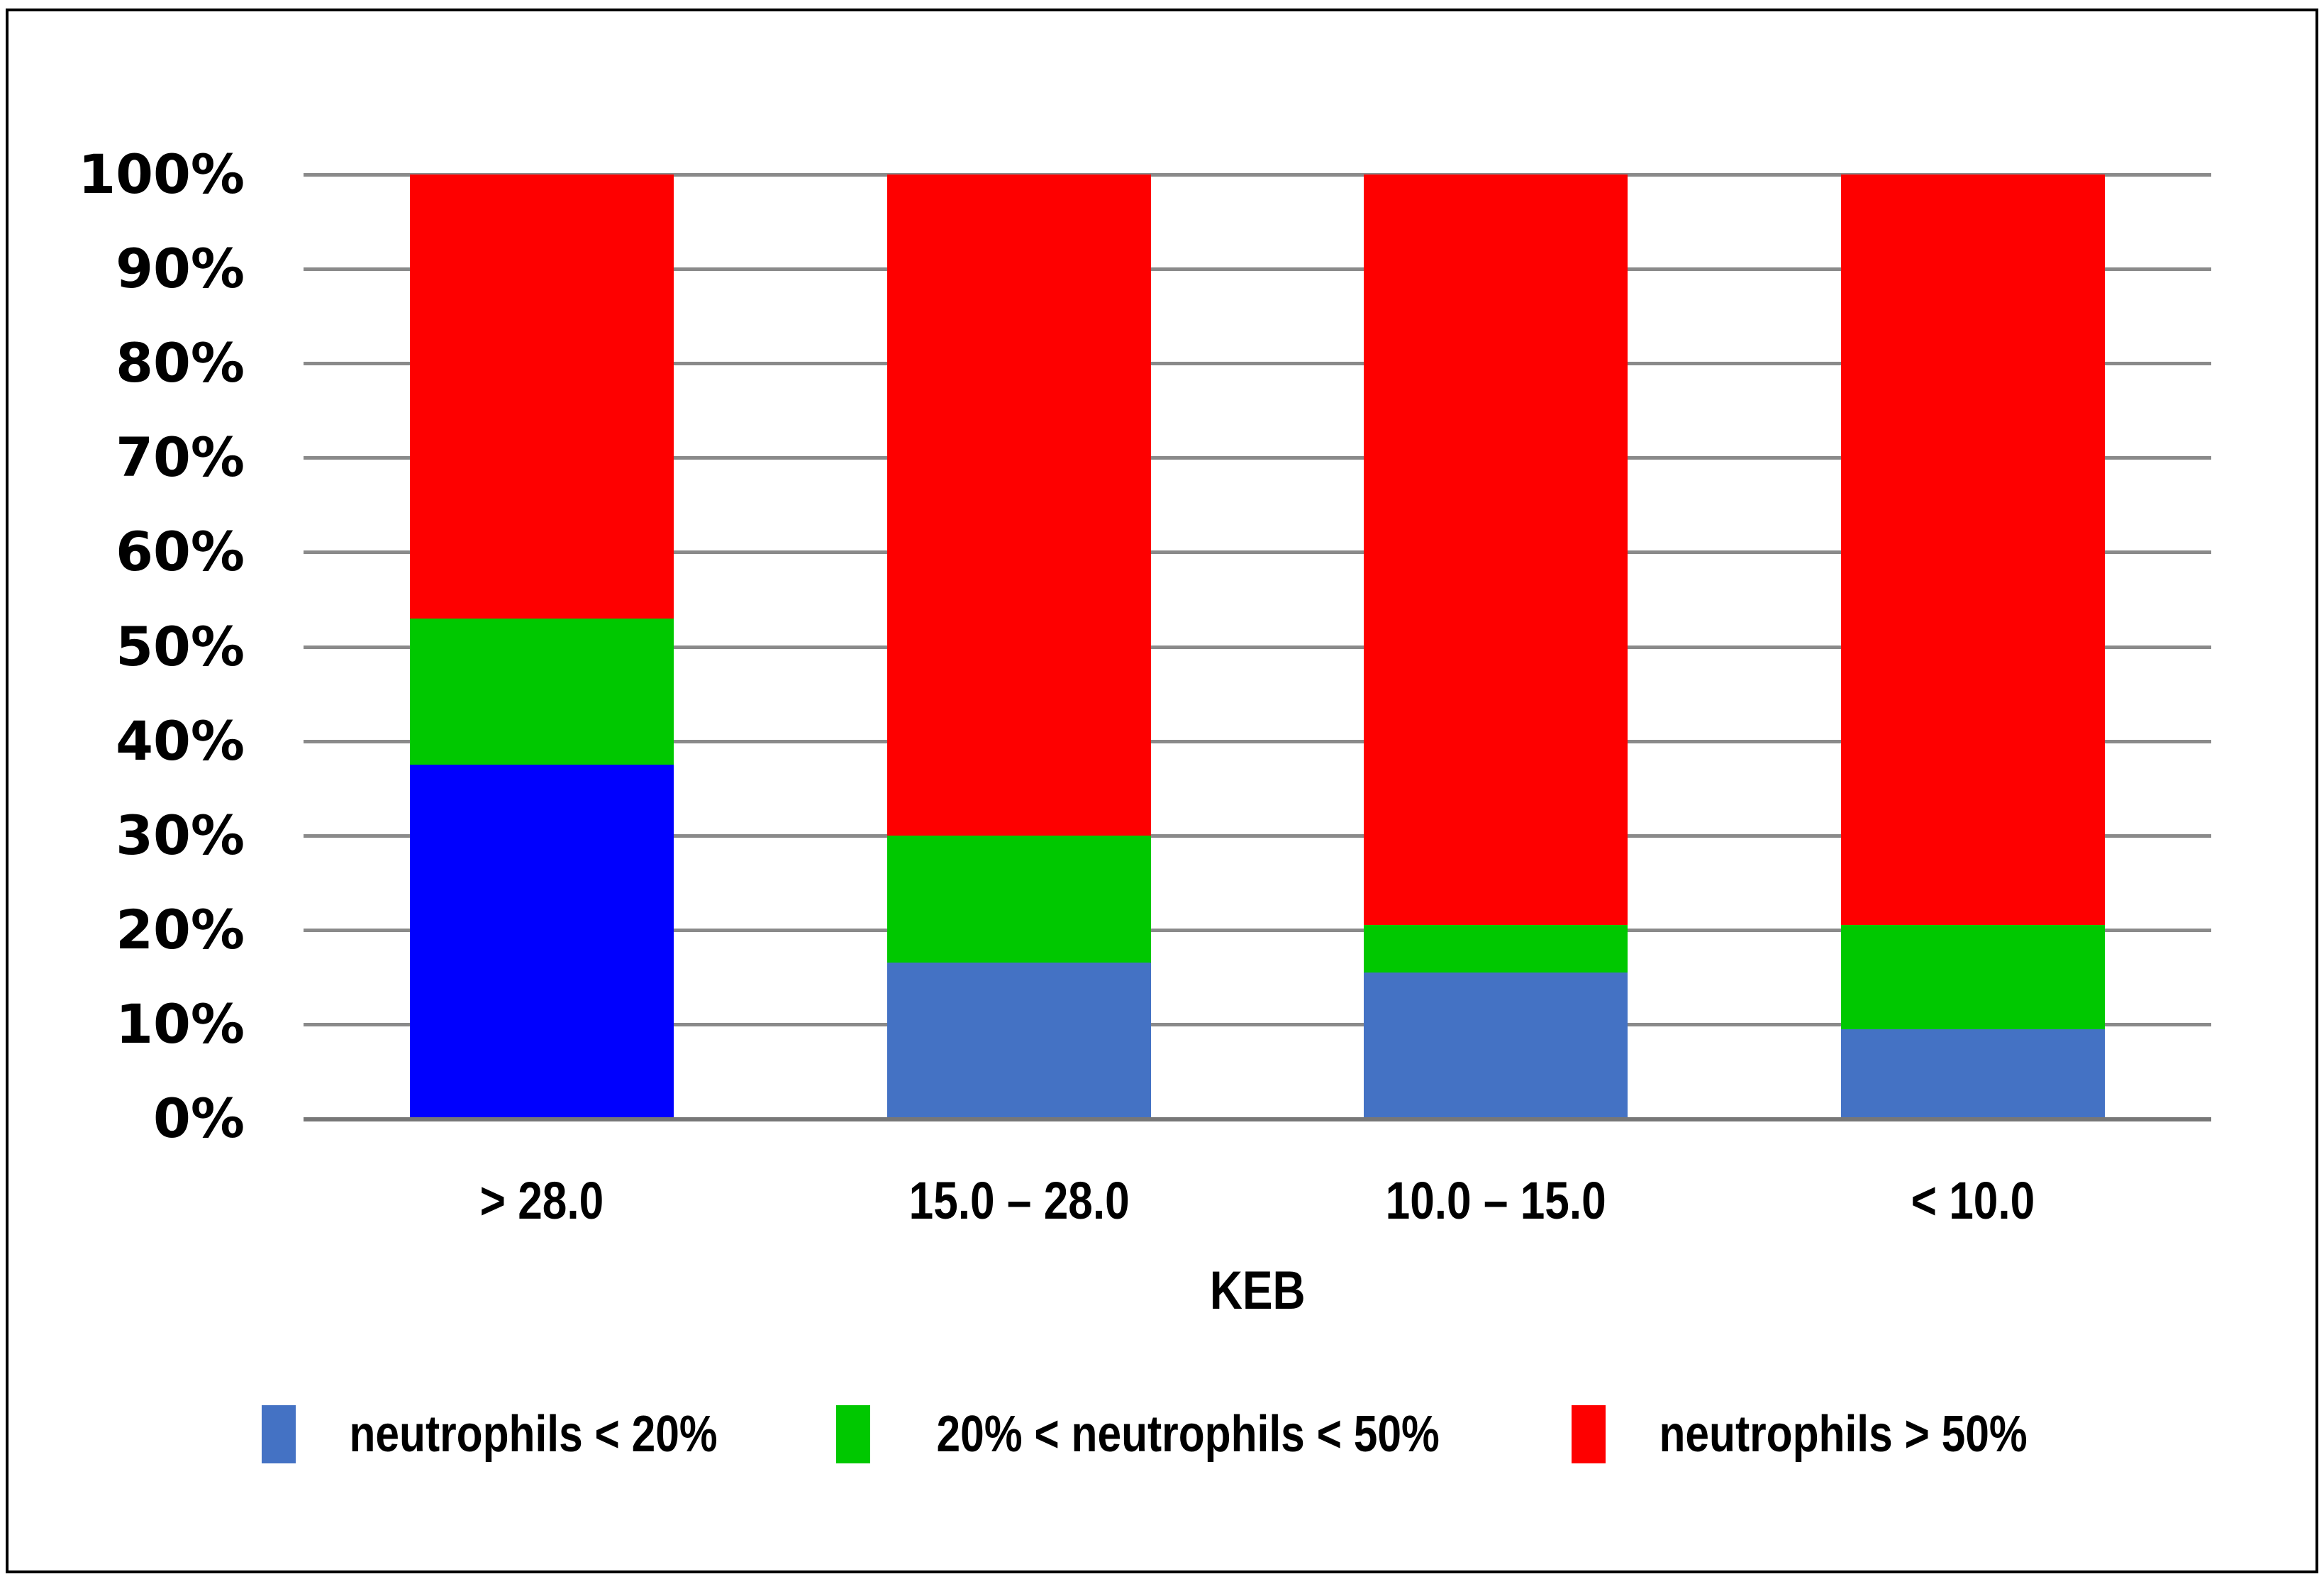 The image size is (2324, 1579). I want to click on x-tick-label-text: > 28.0, so click(541, 1200).